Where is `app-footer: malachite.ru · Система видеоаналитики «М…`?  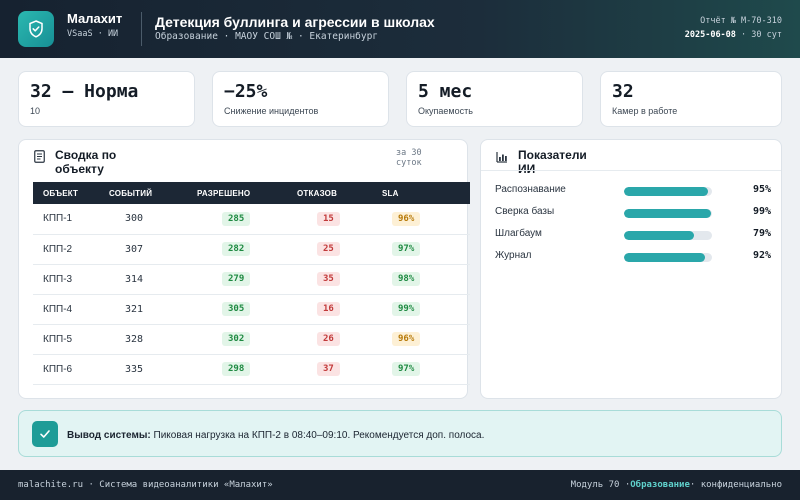
app-footer: malachite.ru · Система видеоаналитики «М… is located at coordinates (400, 485).